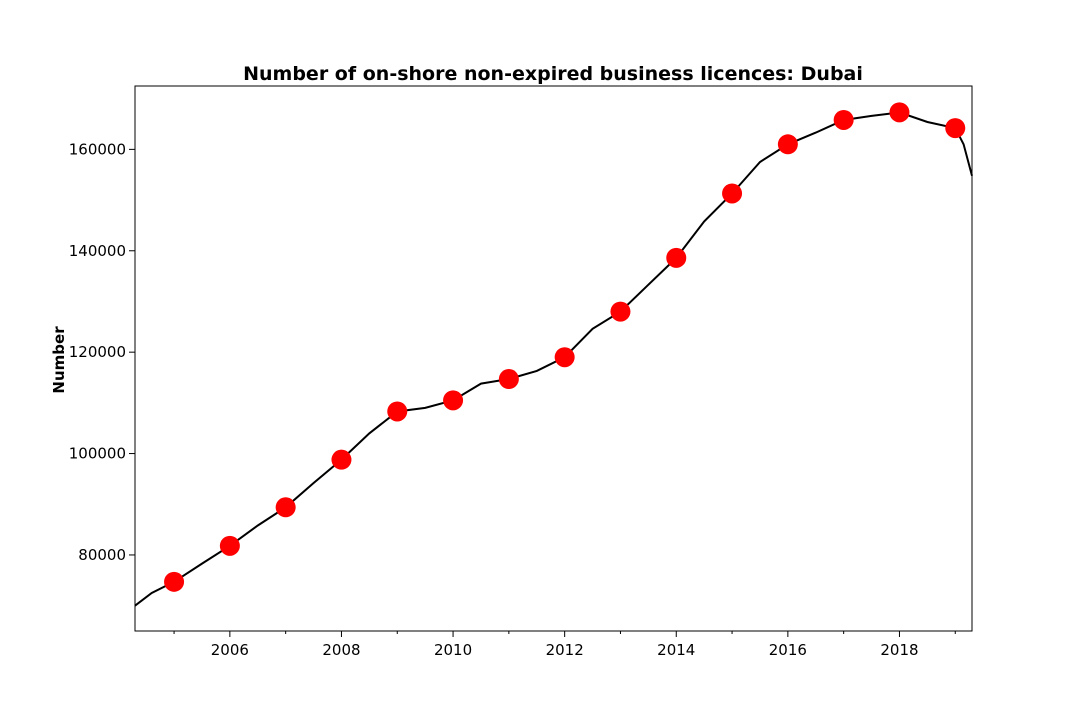  What do you see at coordinates (230, 650) in the screenshot?
I see `x-tick-label: 2006` at bounding box center [230, 650].